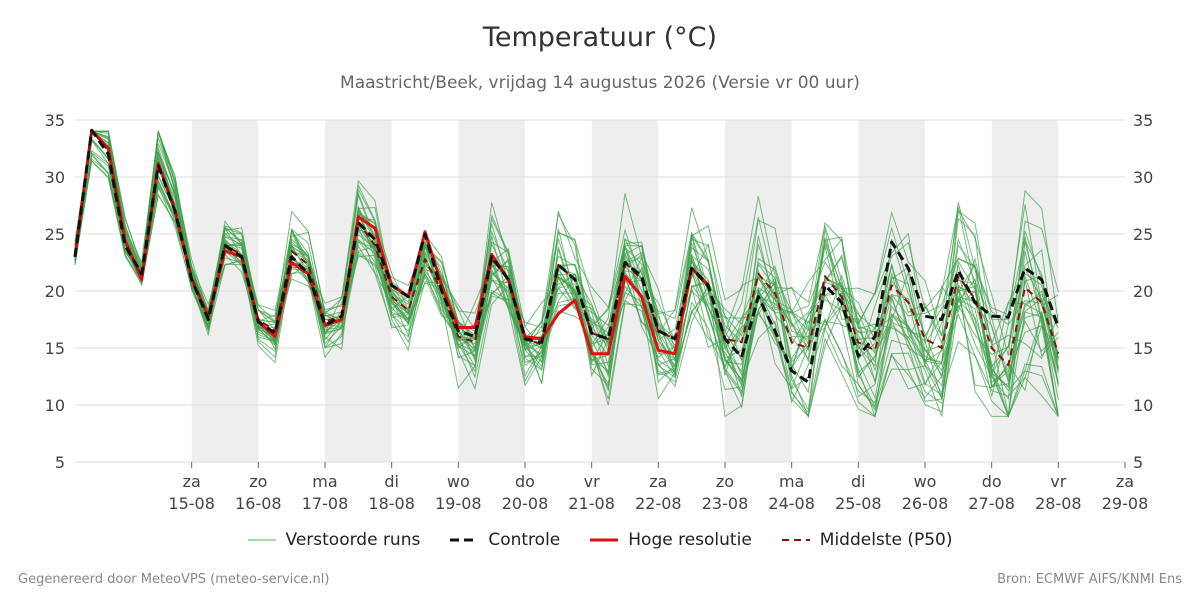  I want to click on x-tick-date: 20-08, so click(525, 503).